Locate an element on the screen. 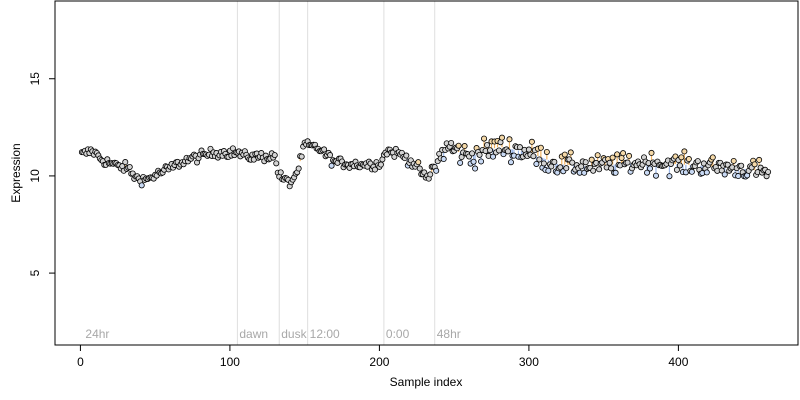  y-axis: 5 10 15 is located at coordinates (42, 174).